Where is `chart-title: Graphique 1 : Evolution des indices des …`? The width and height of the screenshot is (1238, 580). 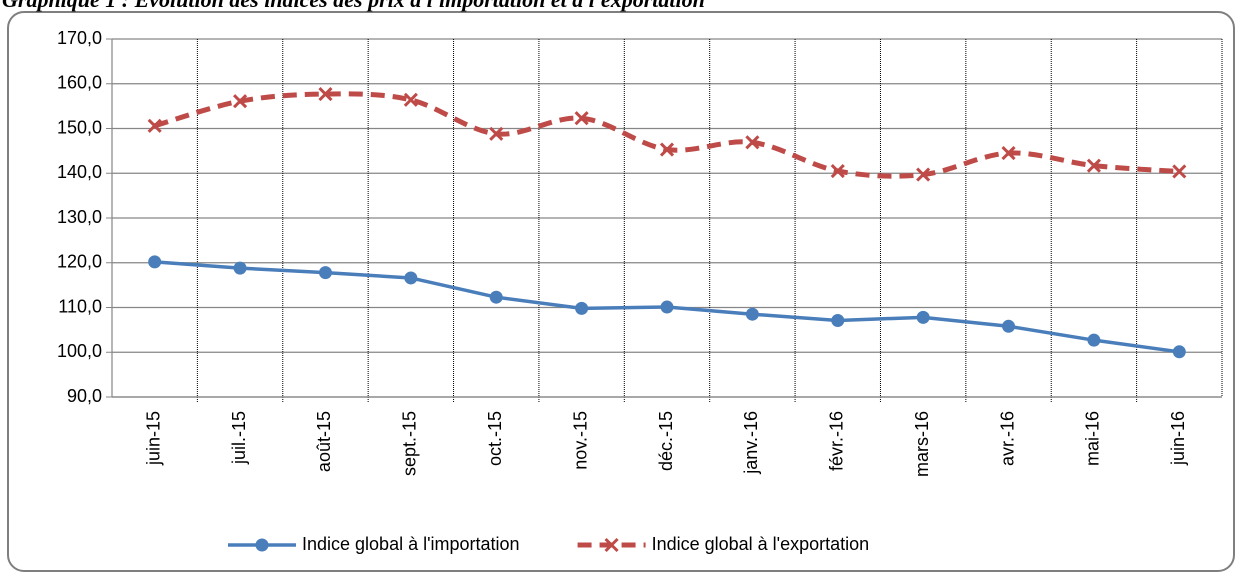
chart-title: Graphique 1 : Evolution des indices des … is located at coordinates (353, 6).